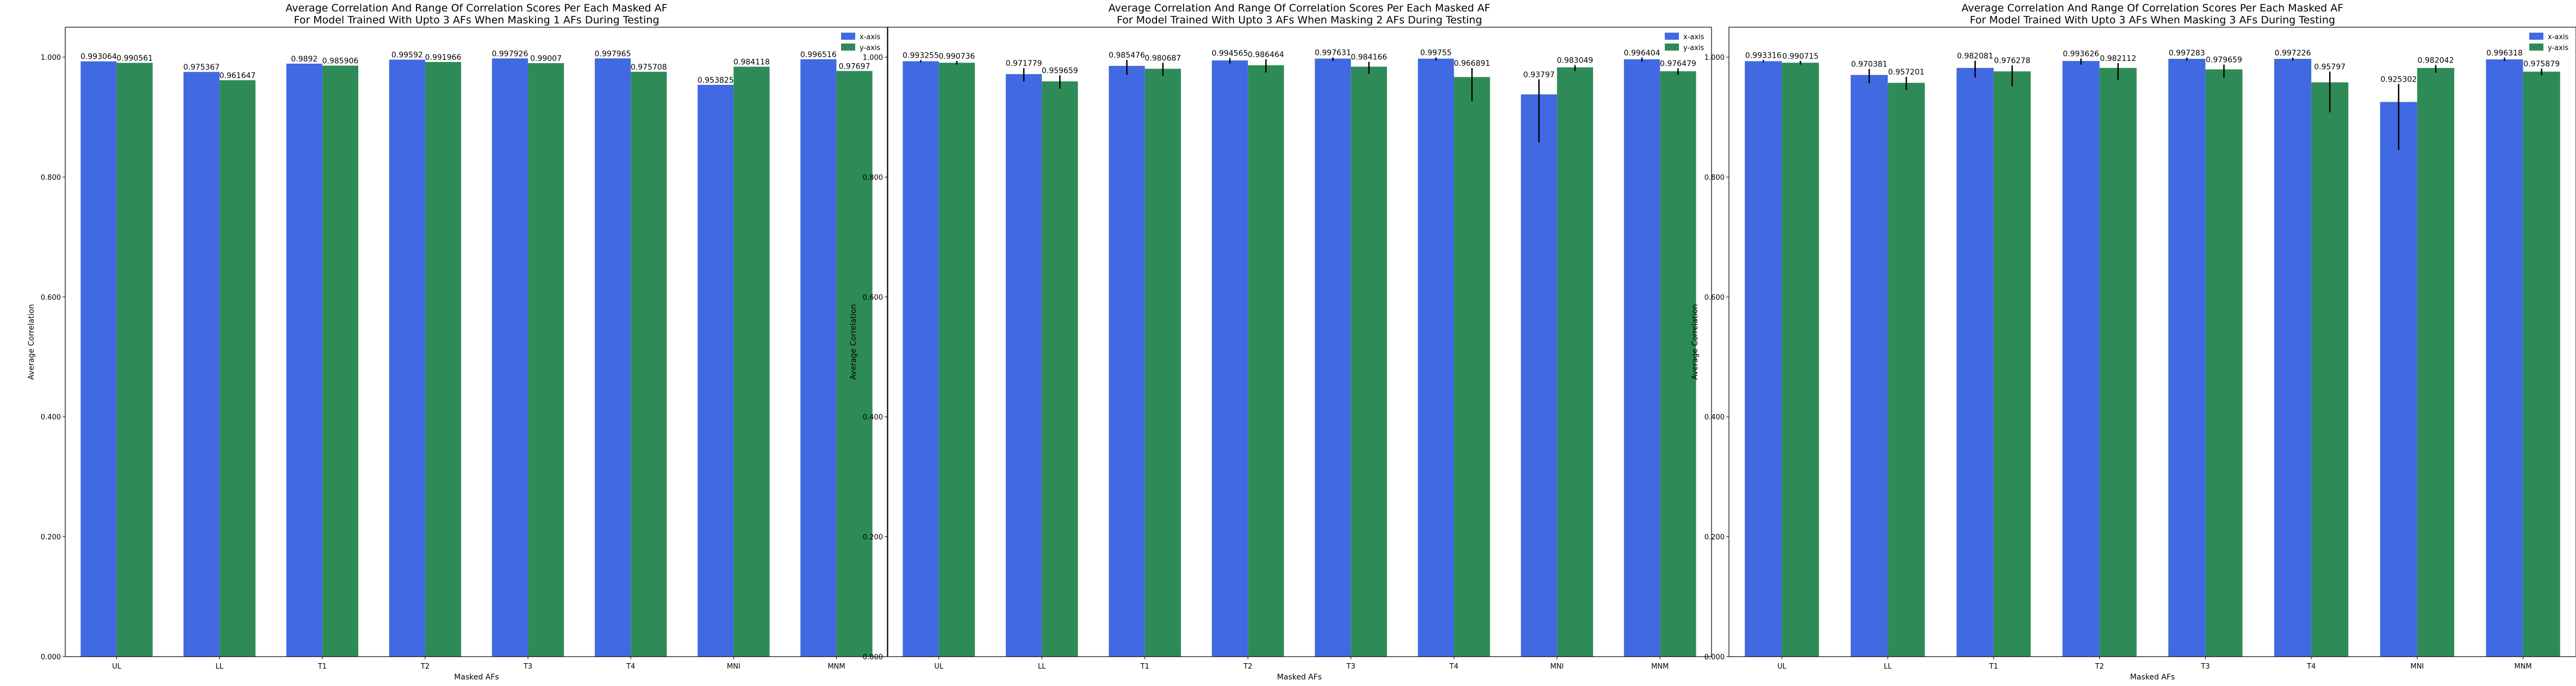 The height and width of the screenshot is (686, 2576). What do you see at coordinates (1333, 357) in the screenshot?
I see `bar-x-axis-T3` at bounding box center [1333, 357].